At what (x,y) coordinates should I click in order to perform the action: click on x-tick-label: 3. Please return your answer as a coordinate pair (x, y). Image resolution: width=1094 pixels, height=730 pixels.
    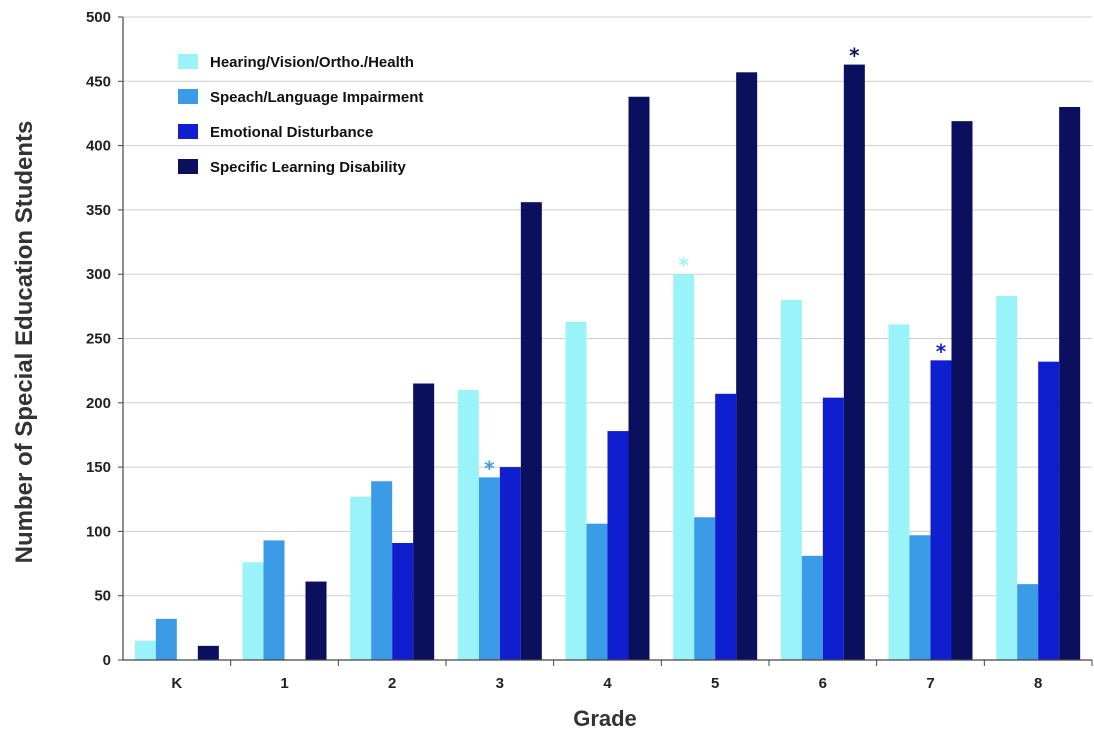
    Looking at the image, I should click on (500, 683).